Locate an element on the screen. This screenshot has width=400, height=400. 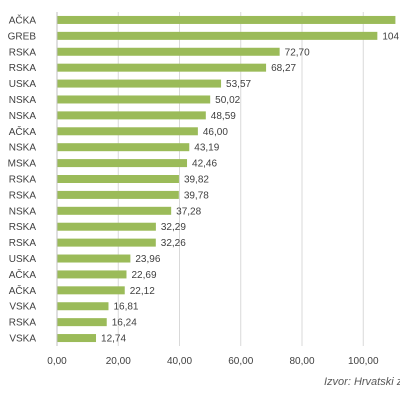
data-label: 46,00 is located at coordinates (215, 132).